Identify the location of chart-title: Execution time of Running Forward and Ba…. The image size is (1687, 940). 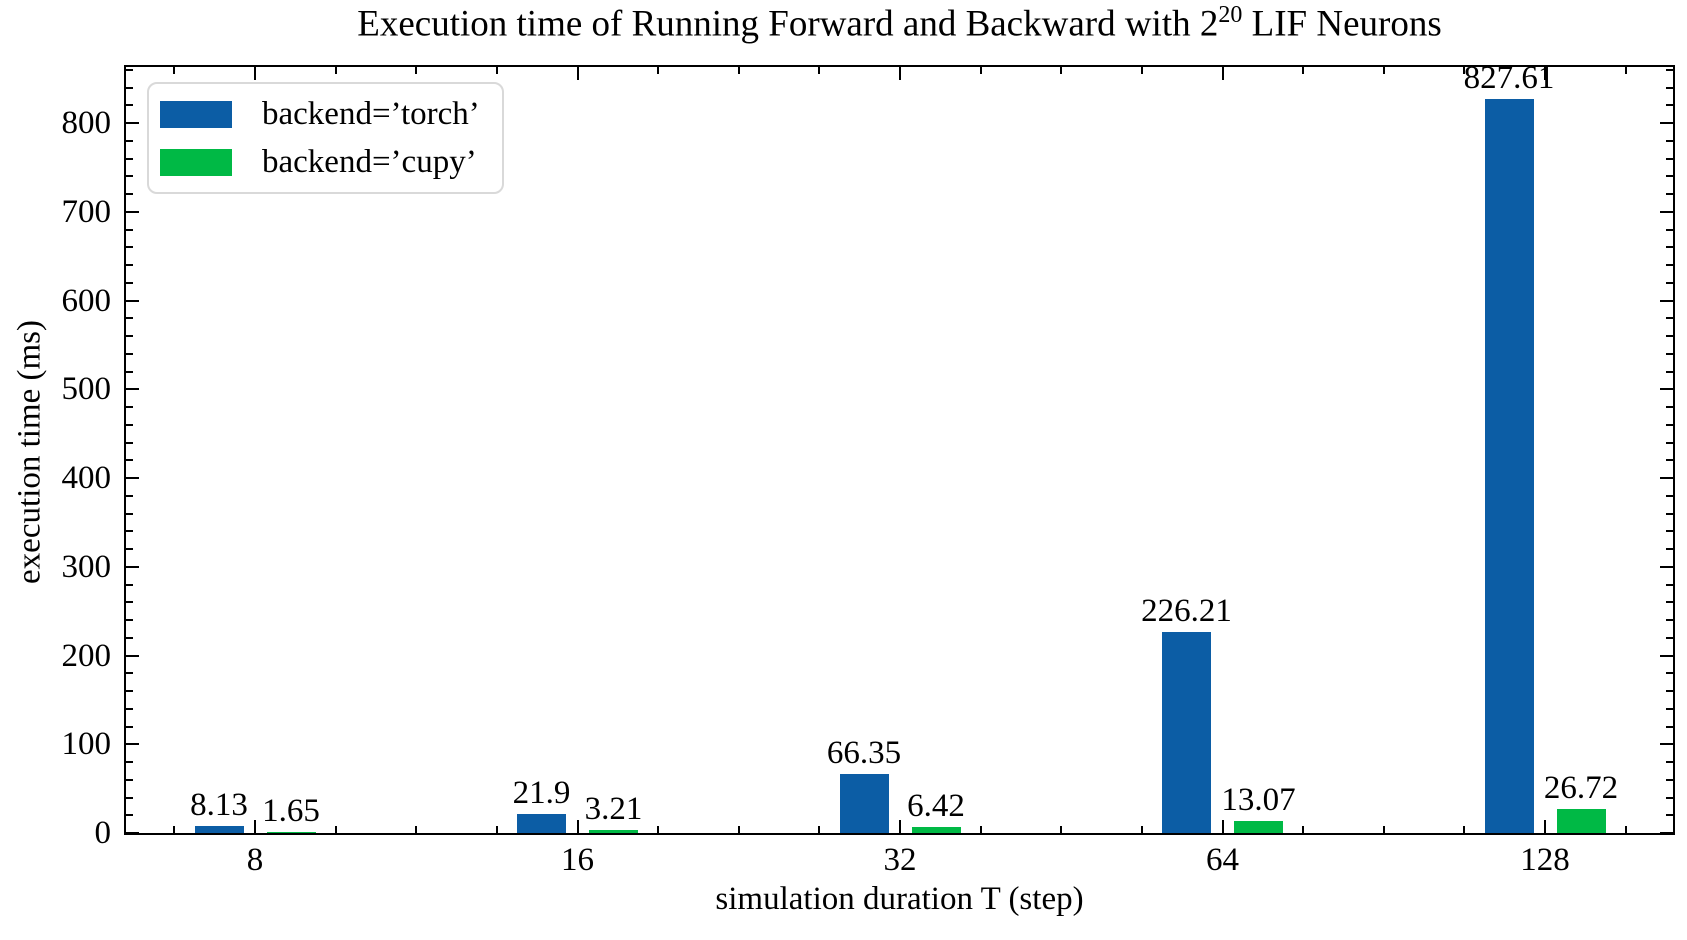
(899, 23).